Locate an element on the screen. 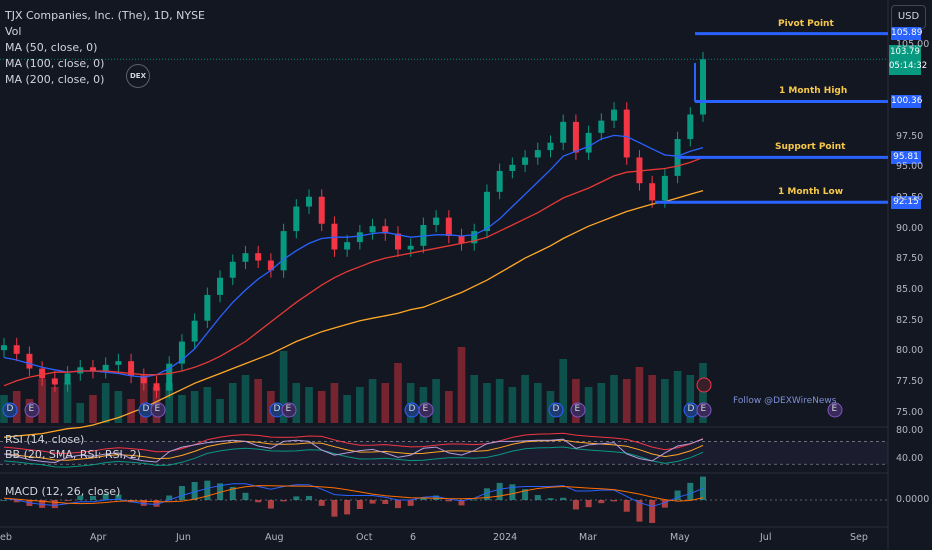 This screenshot has height=550, width=932. legend-title: TJX Companies, Inc. (The), 1D, NYSE is located at coordinates (105, 15).